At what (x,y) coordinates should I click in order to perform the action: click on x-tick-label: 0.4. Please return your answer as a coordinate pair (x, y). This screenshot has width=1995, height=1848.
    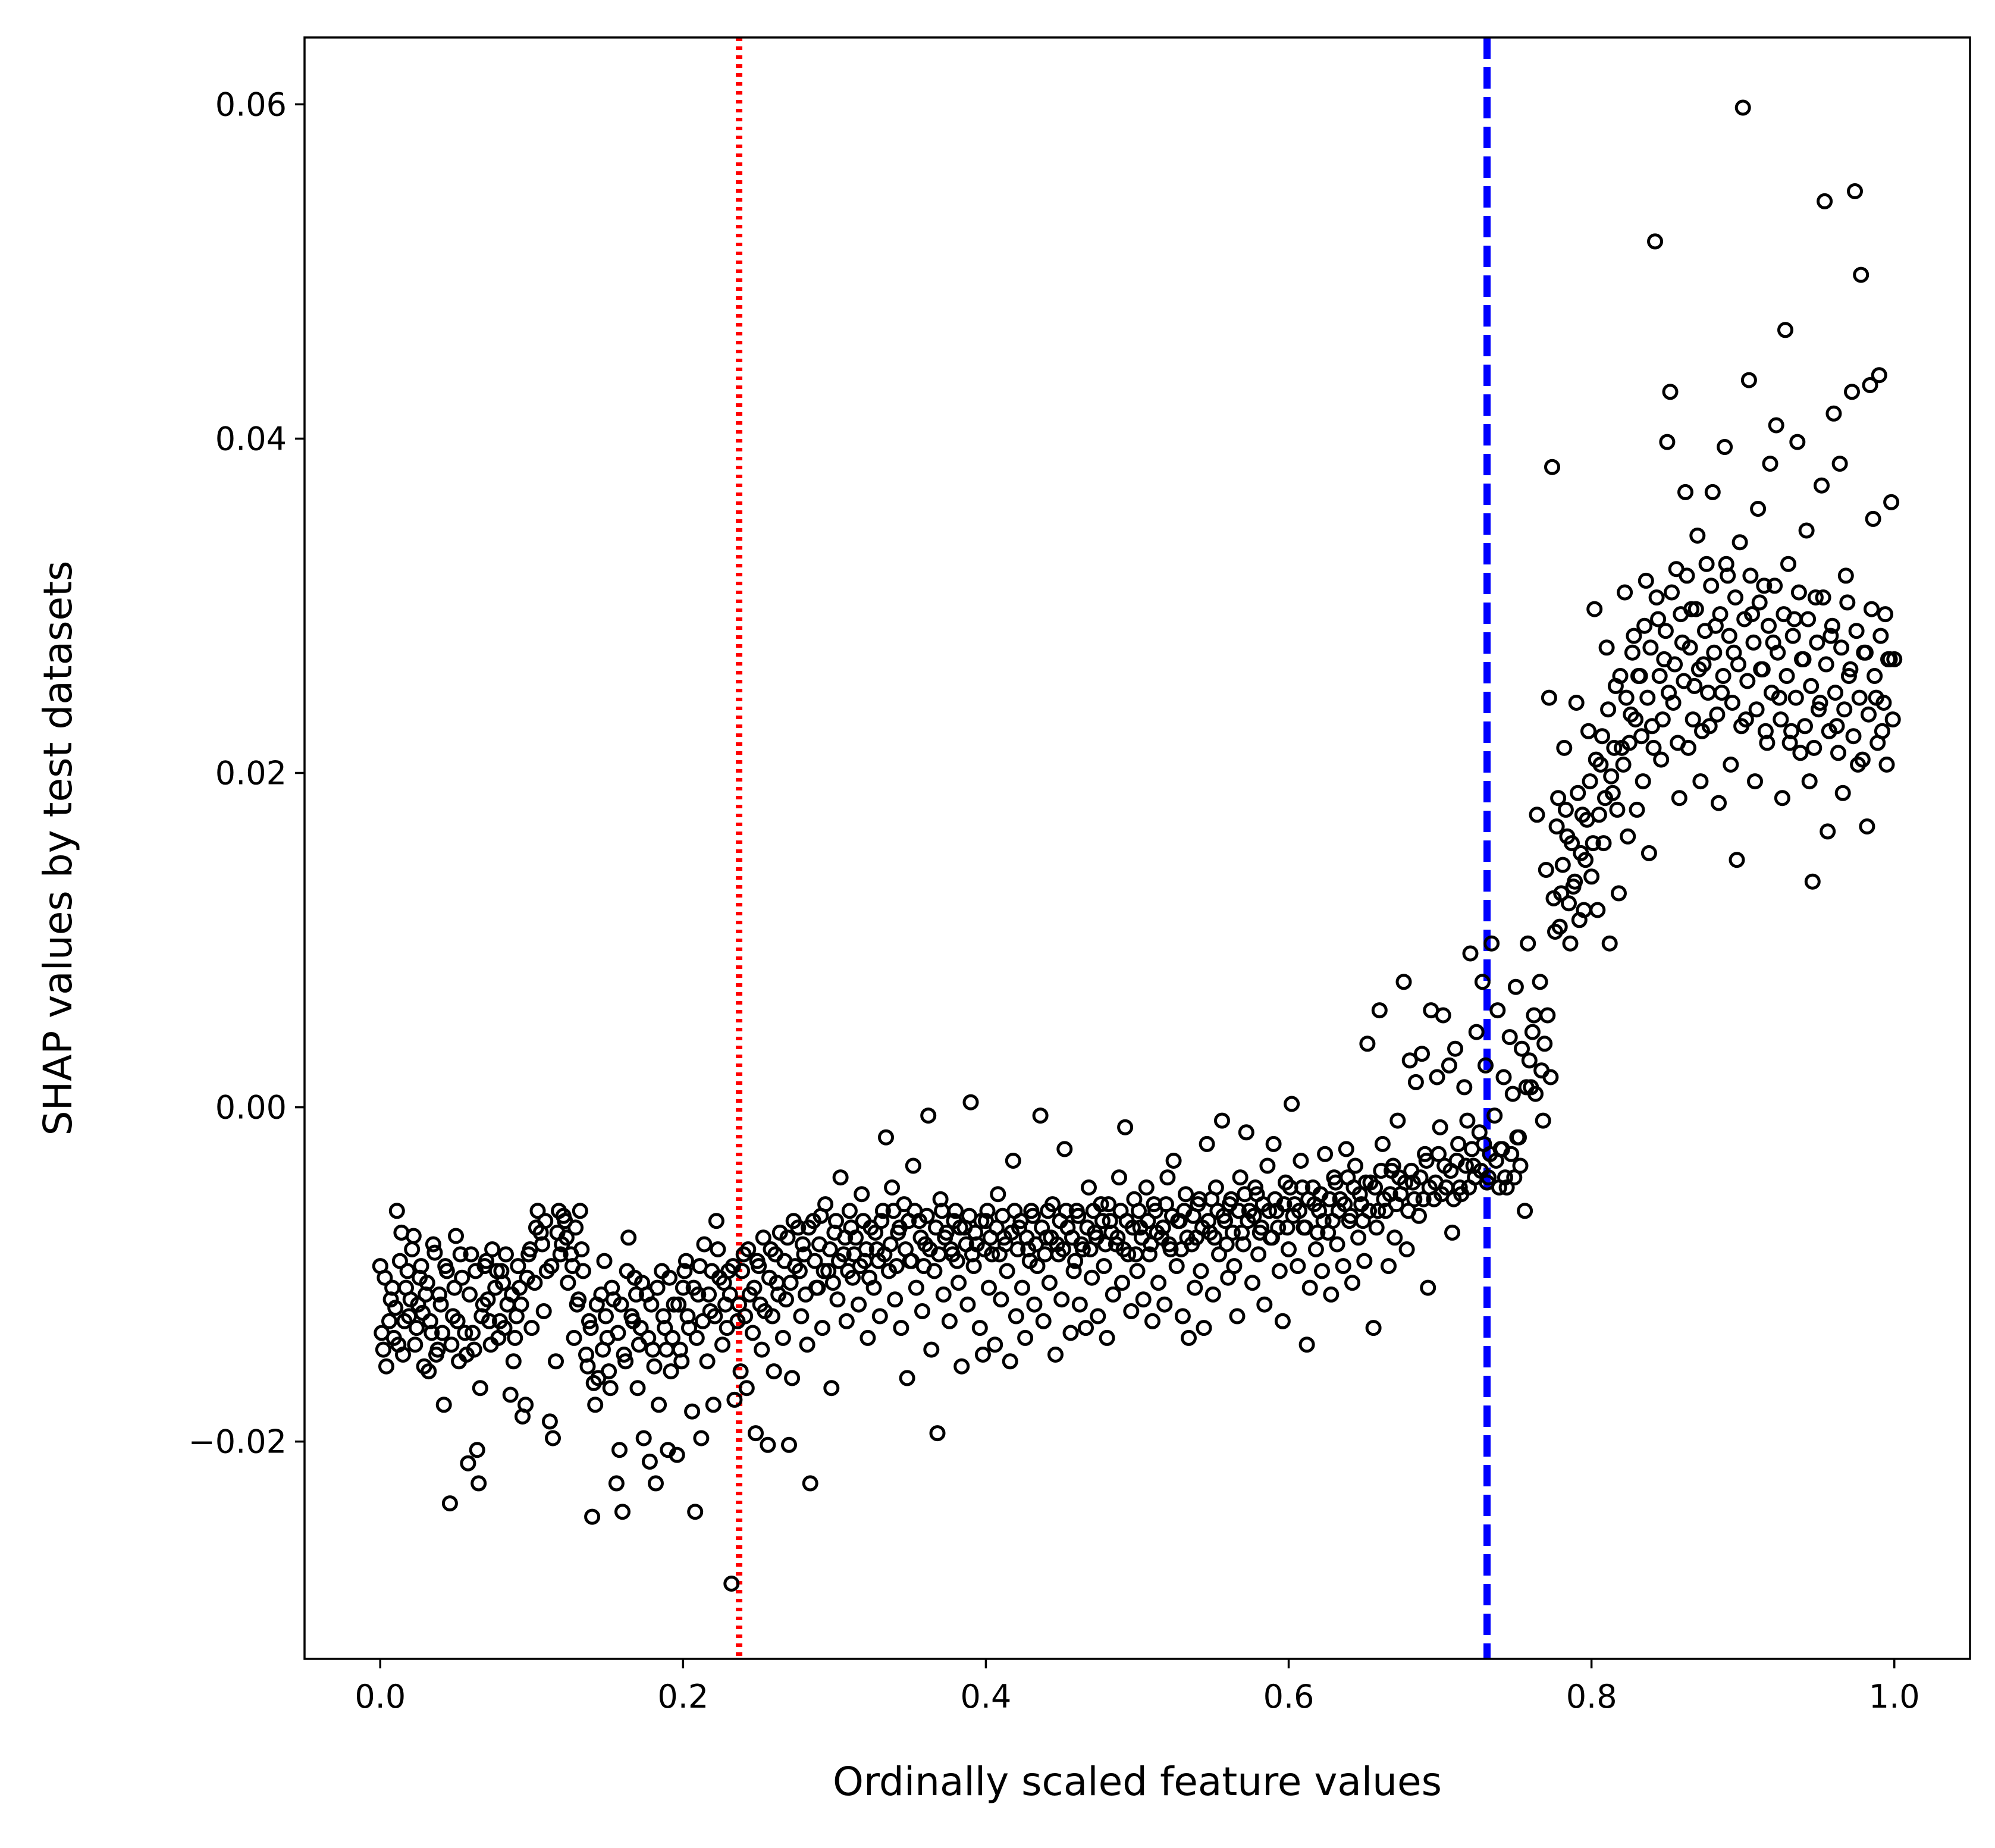
    Looking at the image, I should click on (986, 1696).